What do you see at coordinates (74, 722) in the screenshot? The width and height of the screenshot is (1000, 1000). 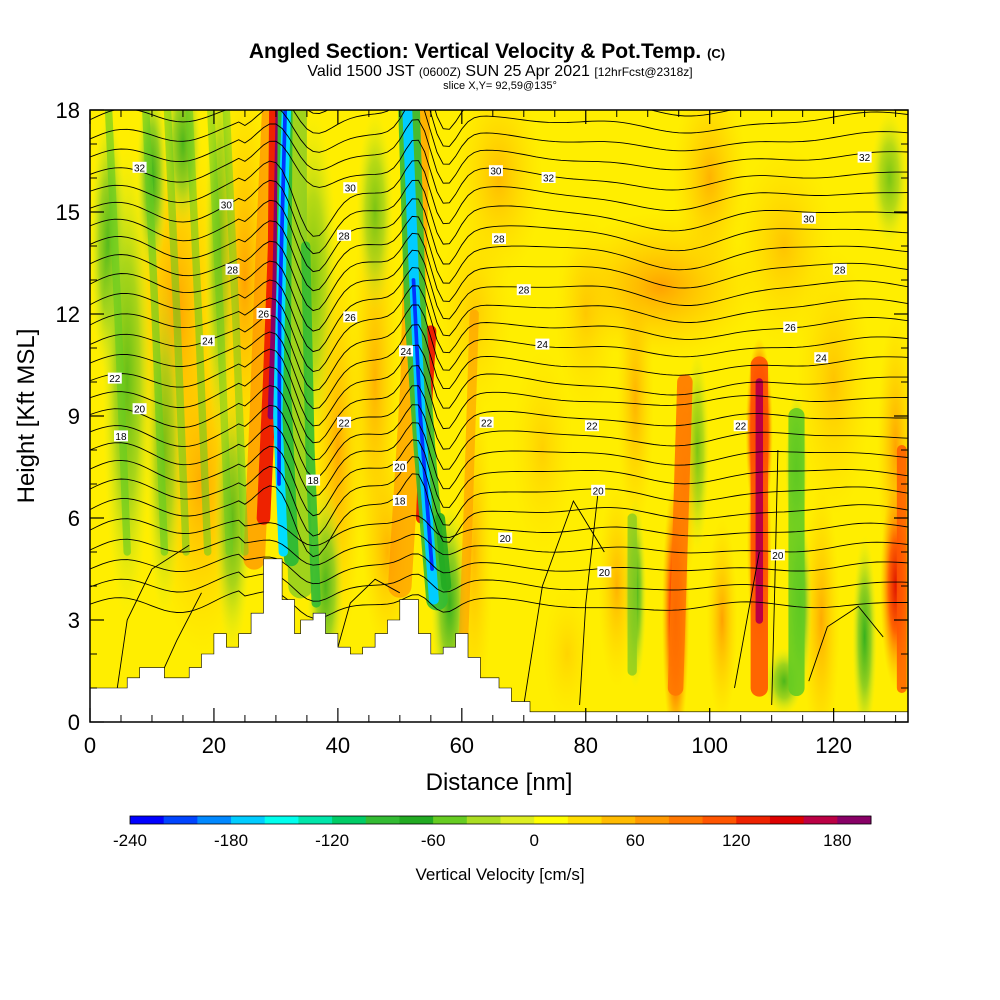 I see `y-tick-label: 0` at bounding box center [74, 722].